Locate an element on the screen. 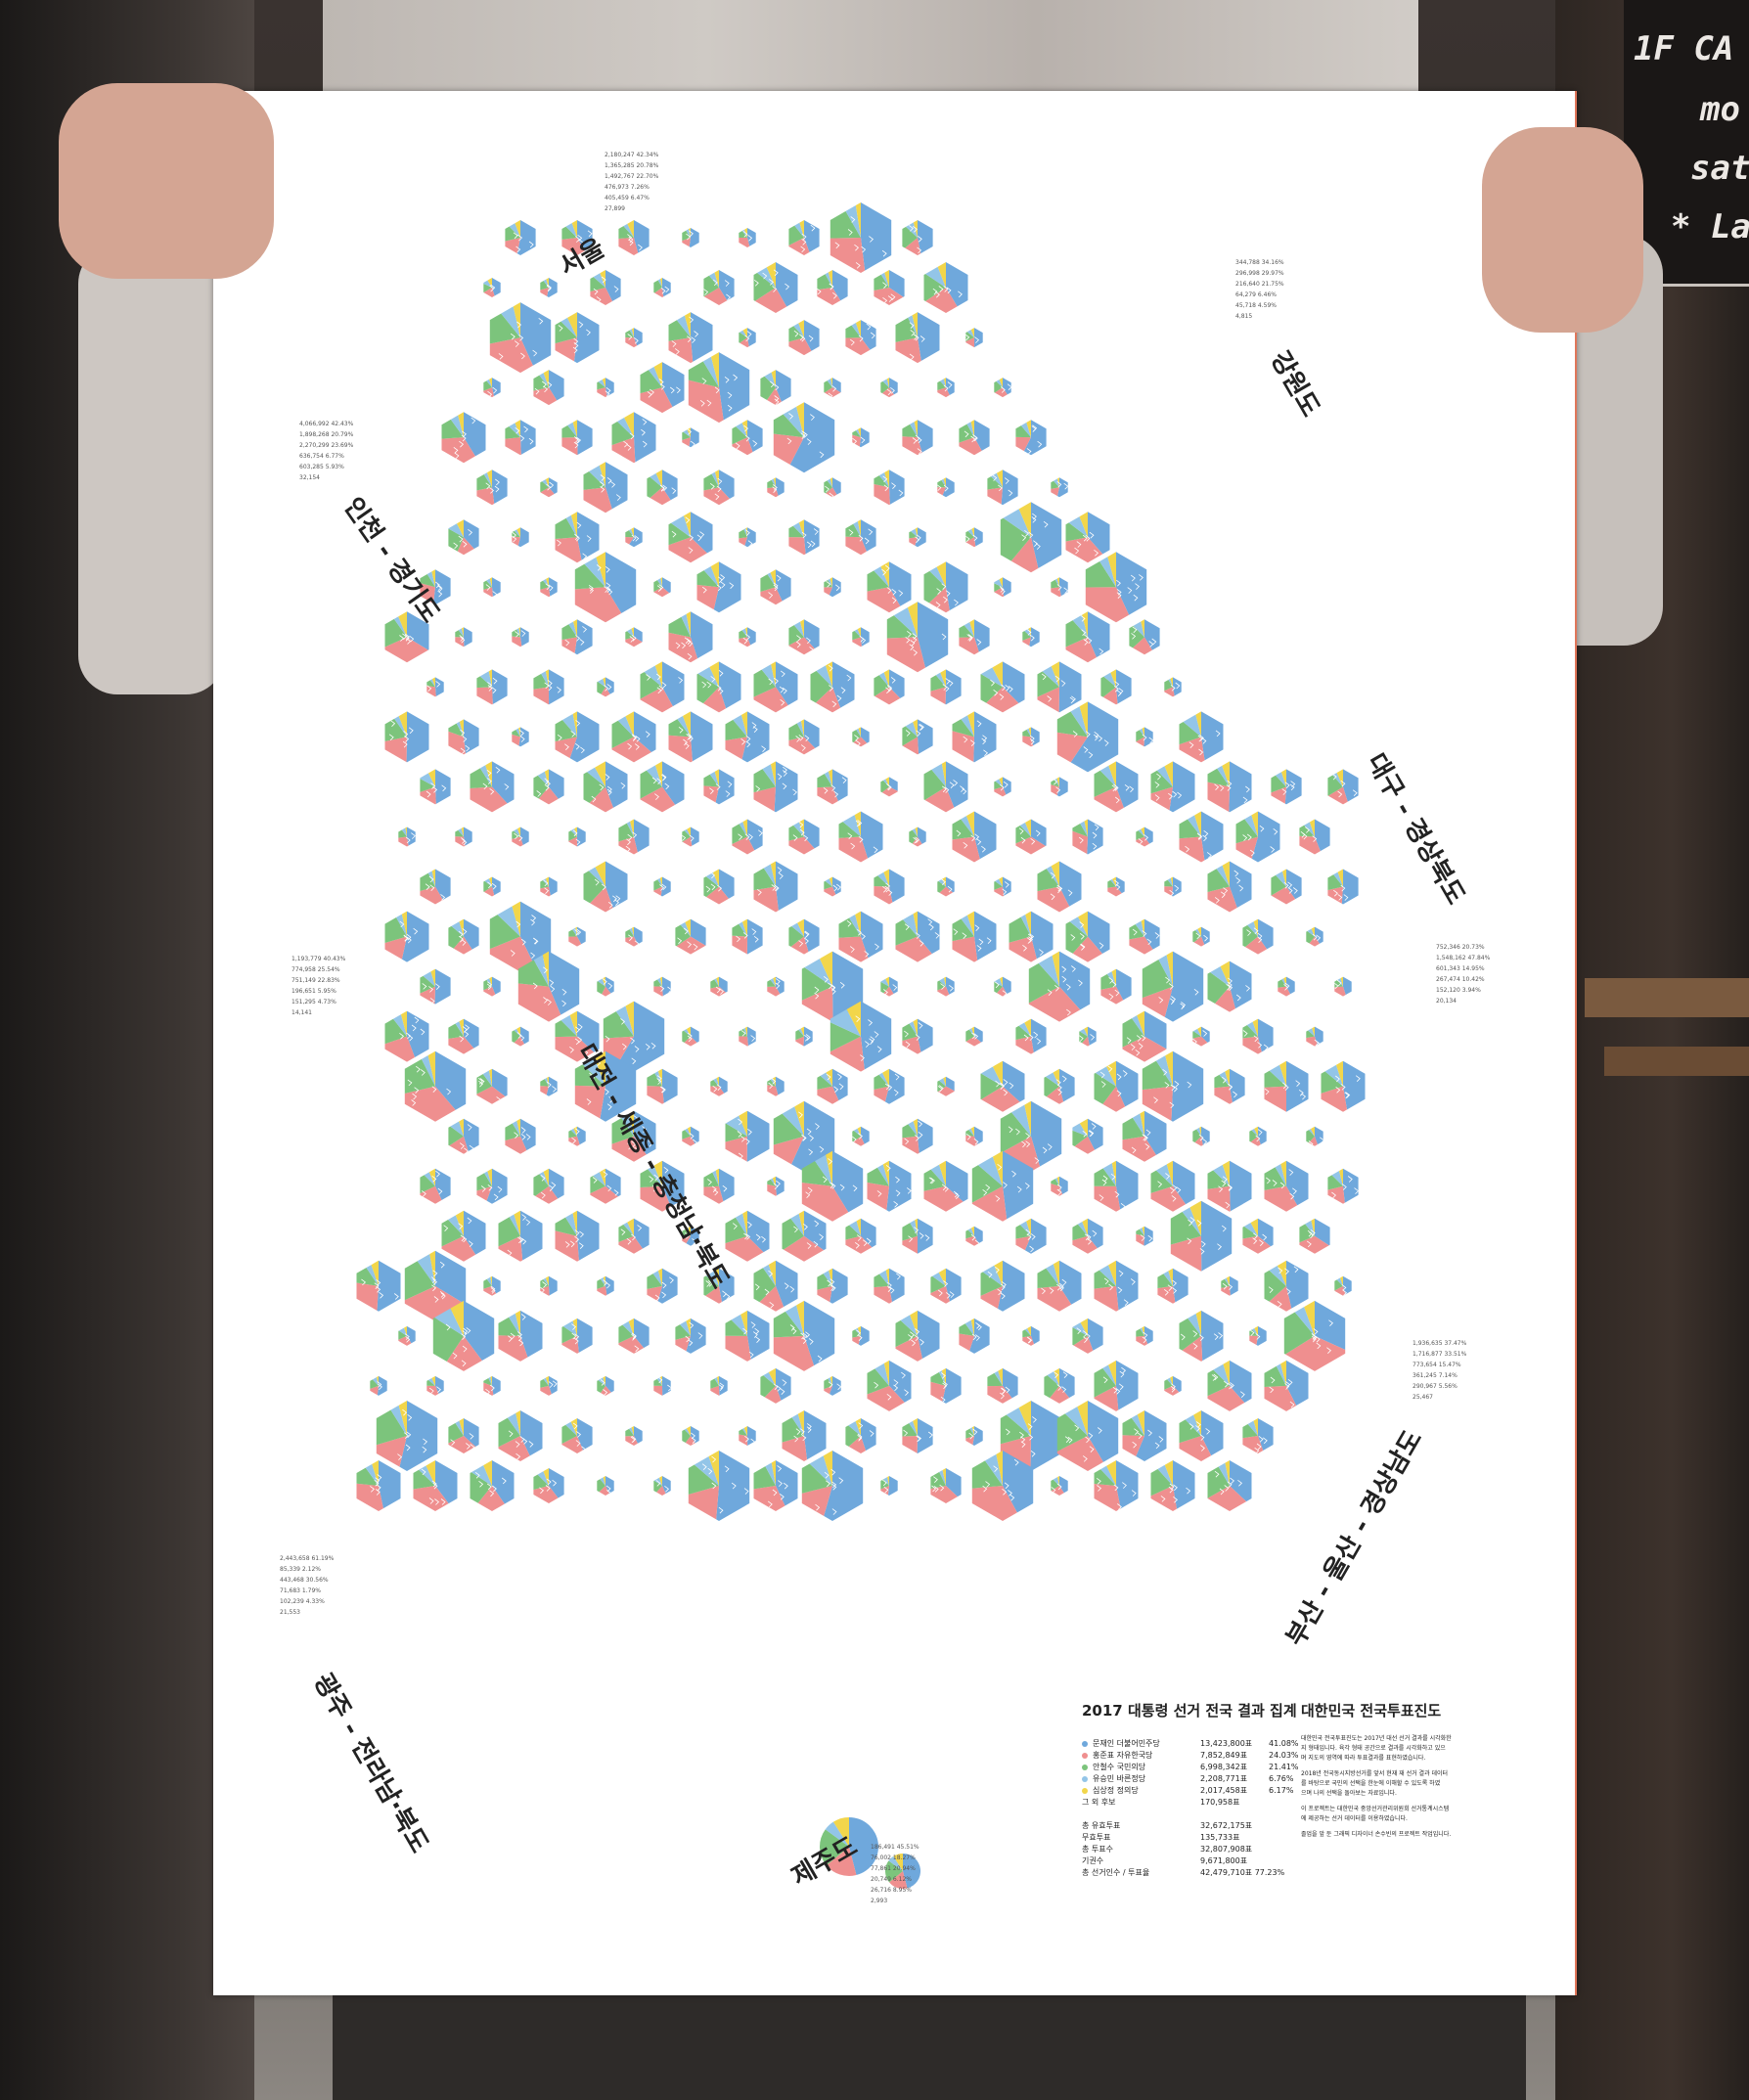  person-left-sleeve is located at coordinates (152, 469).